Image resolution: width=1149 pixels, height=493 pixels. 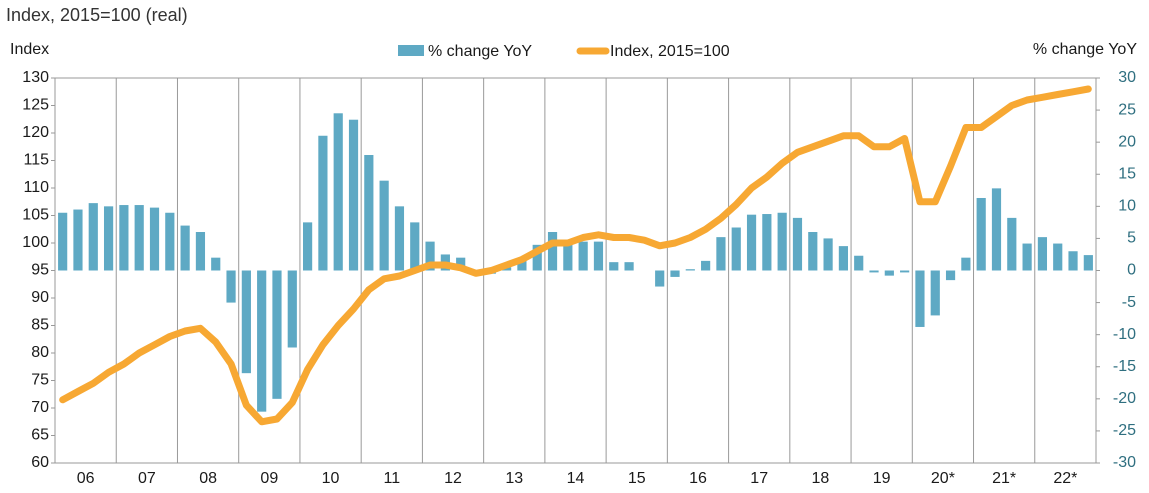 What do you see at coordinates (480, 51) in the screenshot?
I see `legend-label: % change YoY` at bounding box center [480, 51].